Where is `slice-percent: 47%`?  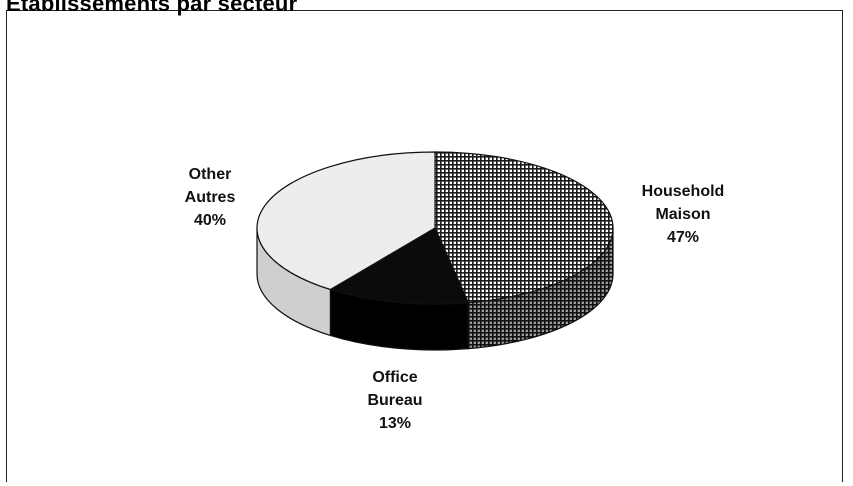 slice-percent: 47% is located at coordinates (683, 237).